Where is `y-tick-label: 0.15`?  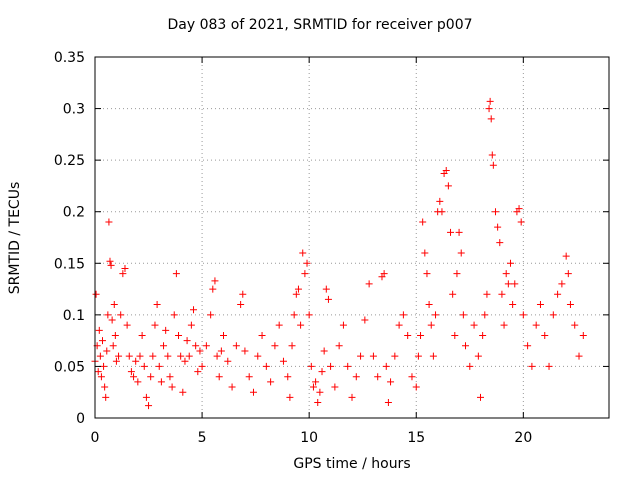
y-tick-label: 0.15 is located at coordinates (69, 264).